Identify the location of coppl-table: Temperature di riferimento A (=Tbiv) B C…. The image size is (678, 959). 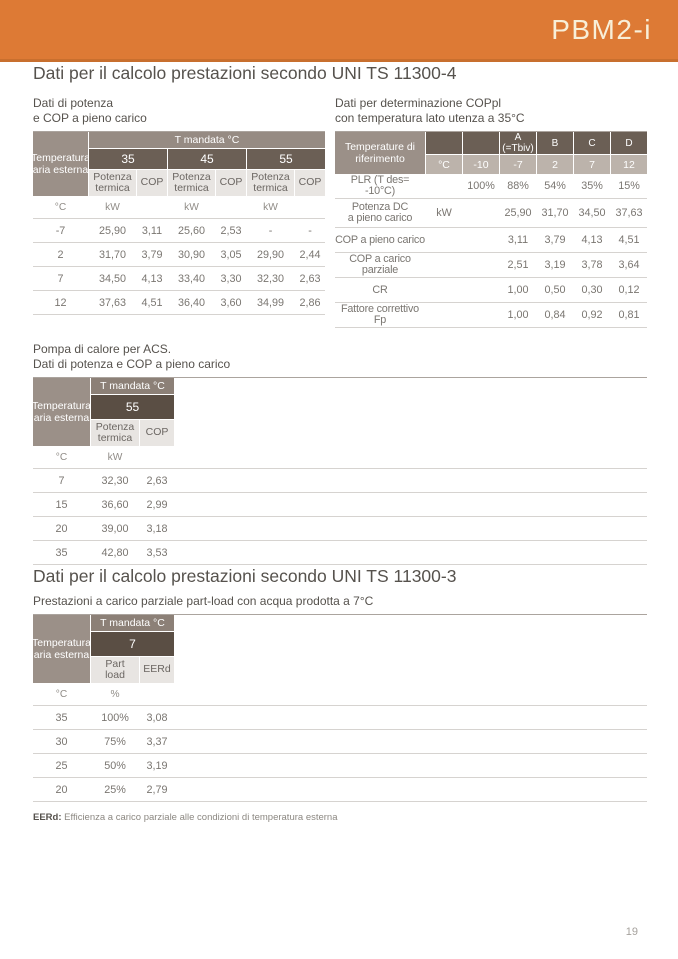
(491, 229).